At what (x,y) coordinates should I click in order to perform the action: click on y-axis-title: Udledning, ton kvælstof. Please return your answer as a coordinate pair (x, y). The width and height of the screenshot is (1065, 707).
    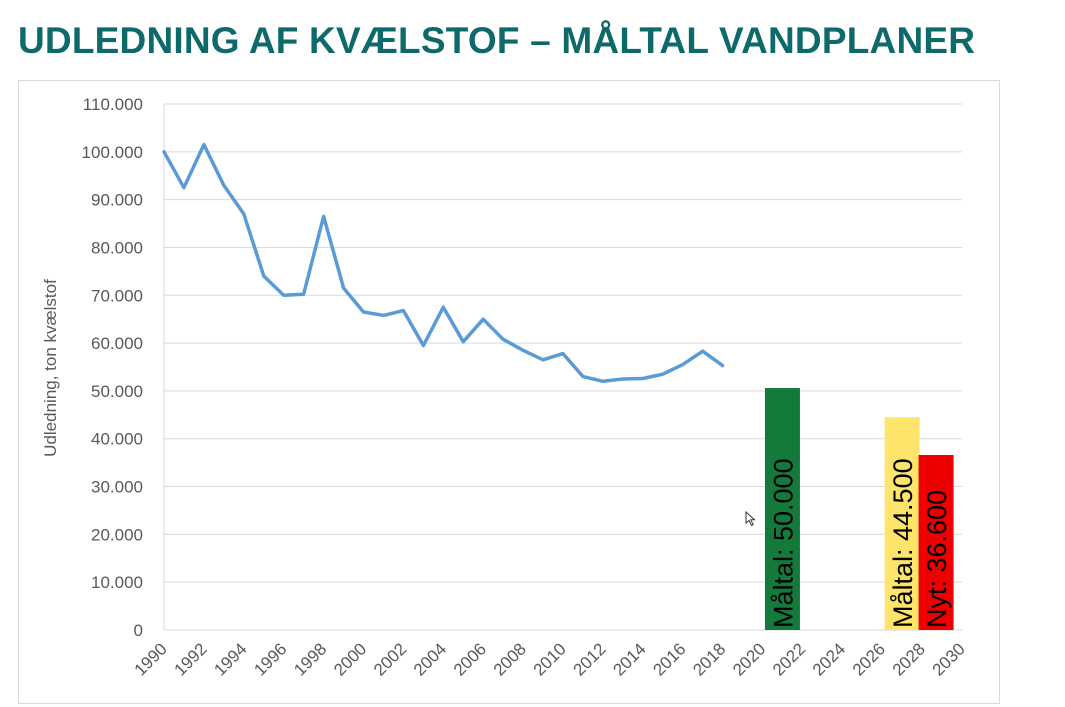
    Looking at the image, I should click on (50, 368).